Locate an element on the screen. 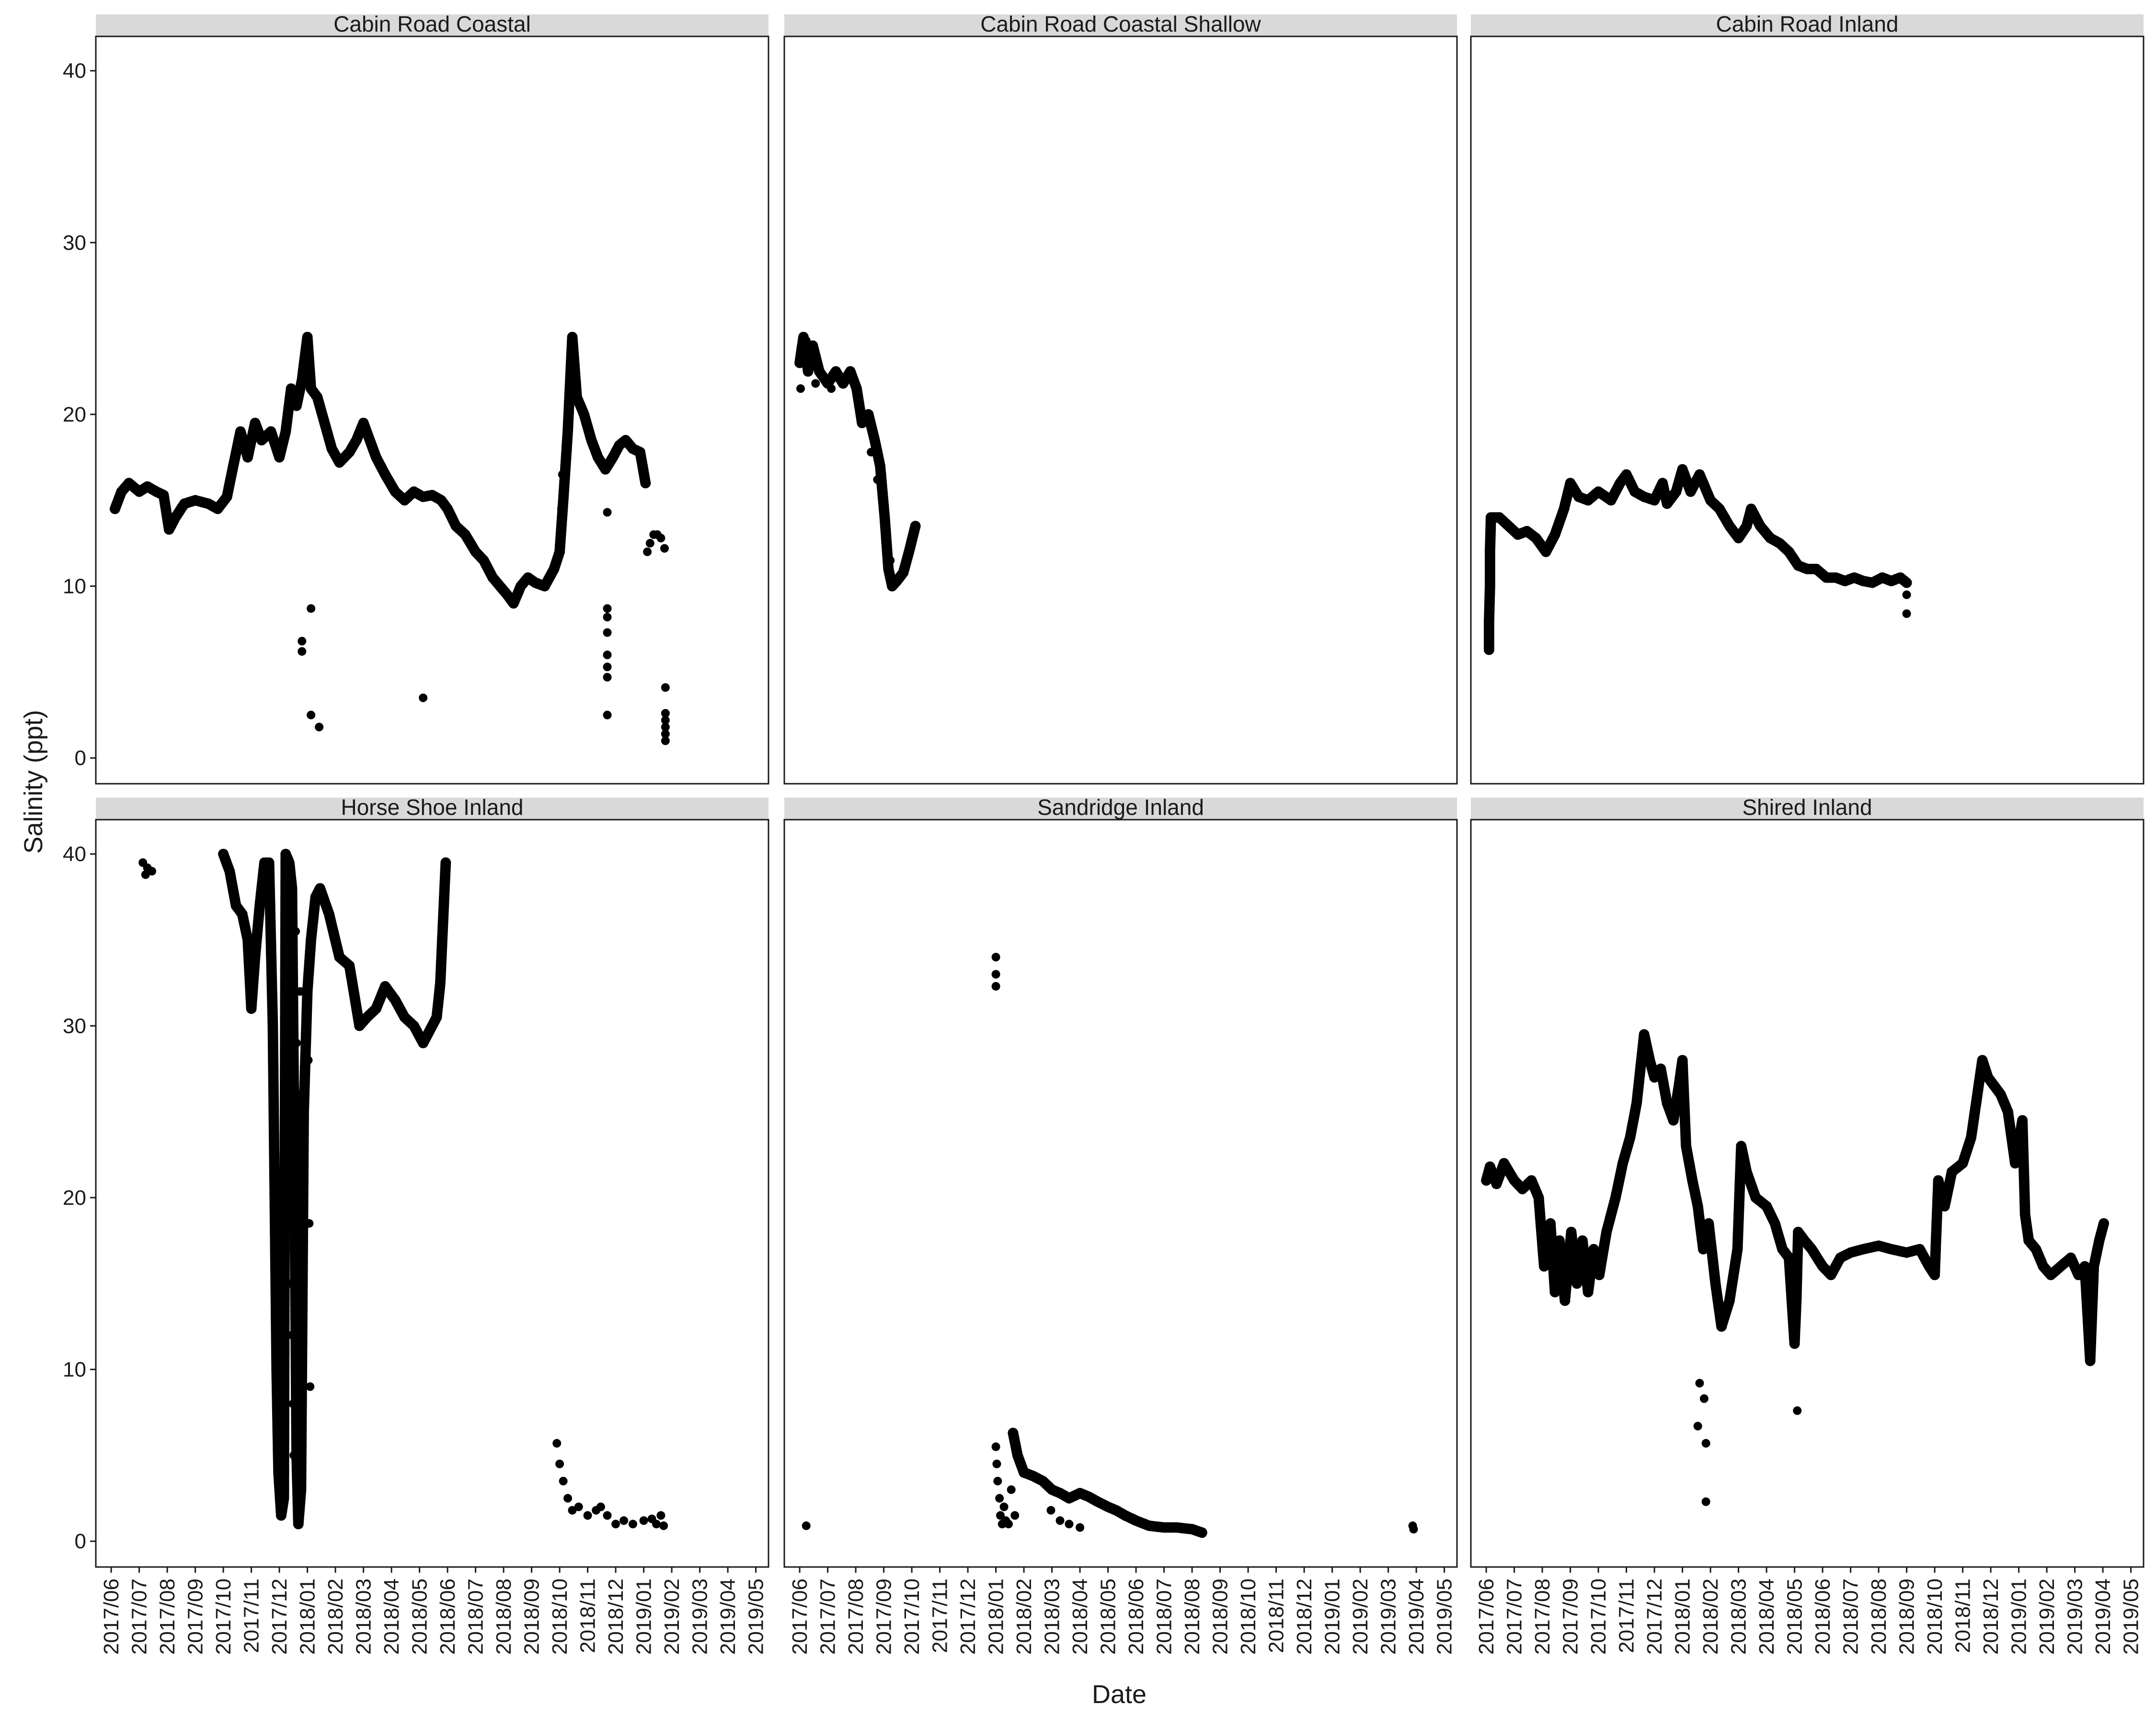 The image size is (2156, 1727). x-tick-label: 2018/06 is located at coordinates (1823, 1616).